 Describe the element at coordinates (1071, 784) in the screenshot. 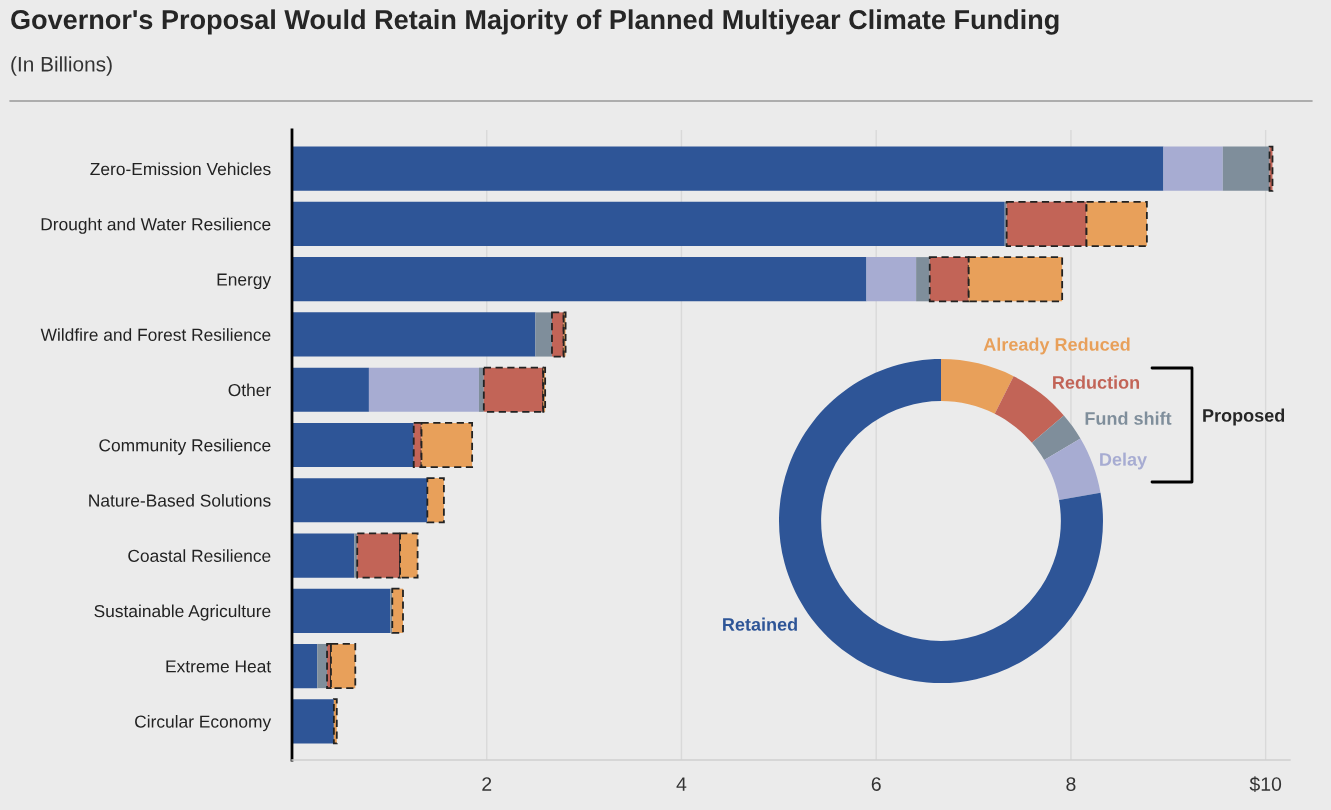

I see `x-tick-label: 8` at that location.